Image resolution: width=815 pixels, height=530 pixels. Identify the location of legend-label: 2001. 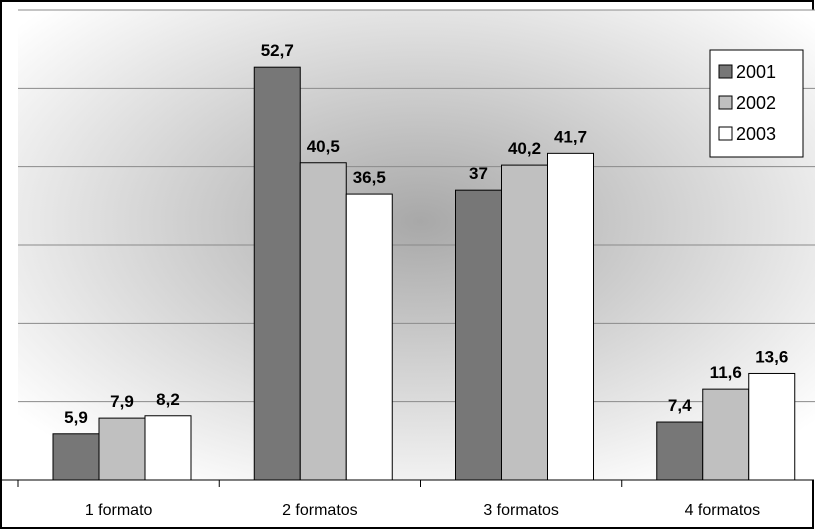
(756, 72).